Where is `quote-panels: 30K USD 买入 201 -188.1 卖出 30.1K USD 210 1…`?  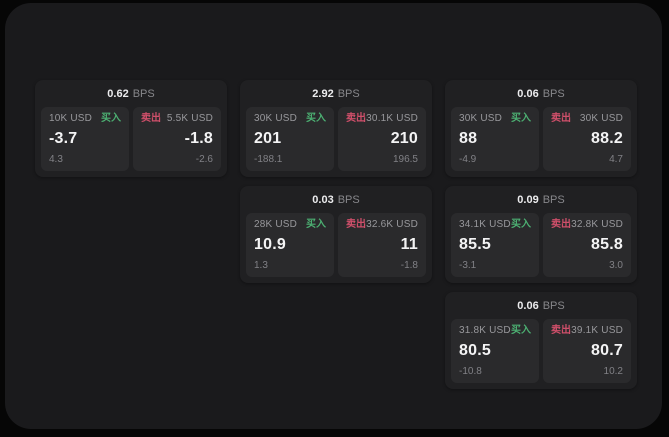 quote-panels: 30K USD 买入 201 -188.1 卖出 30.1K USD 210 1… is located at coordinates (336, 142).